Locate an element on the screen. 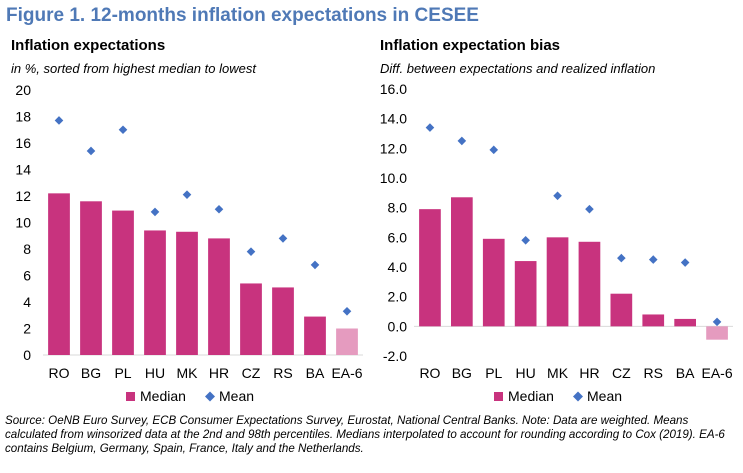 Image resolution: width=743 pixels, height=473 pixels. right-ytick-label: 6.0 is located at coordinates (398, 237).